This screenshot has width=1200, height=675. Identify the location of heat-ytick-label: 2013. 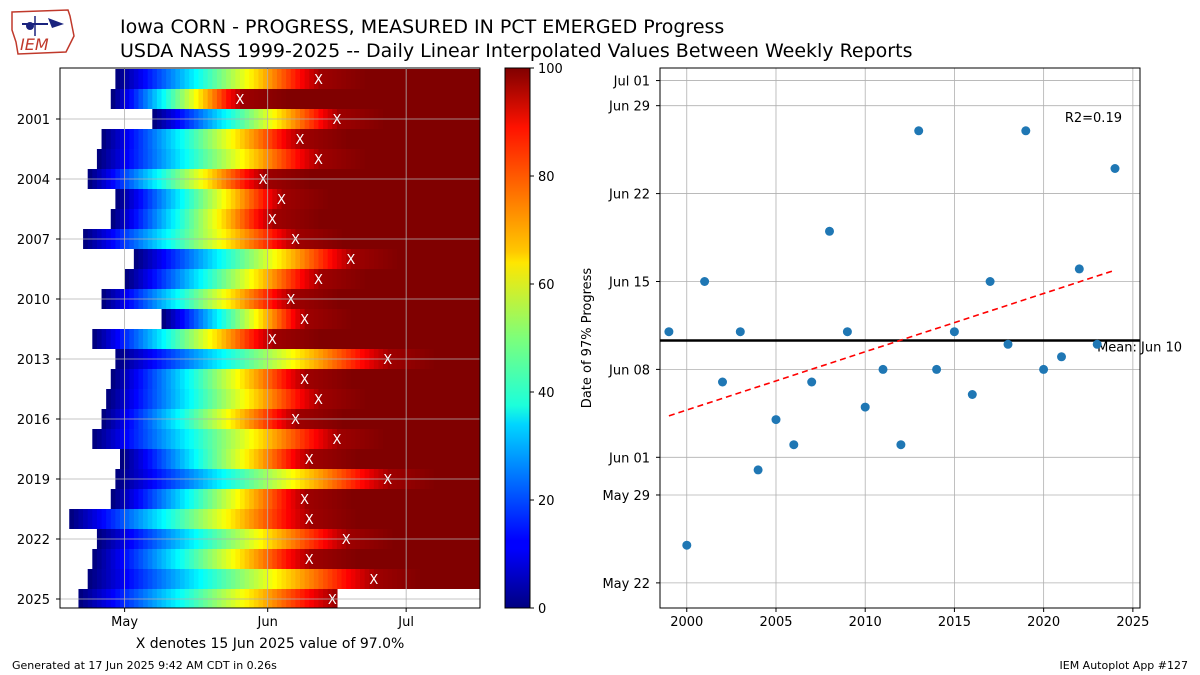
(33, 360).